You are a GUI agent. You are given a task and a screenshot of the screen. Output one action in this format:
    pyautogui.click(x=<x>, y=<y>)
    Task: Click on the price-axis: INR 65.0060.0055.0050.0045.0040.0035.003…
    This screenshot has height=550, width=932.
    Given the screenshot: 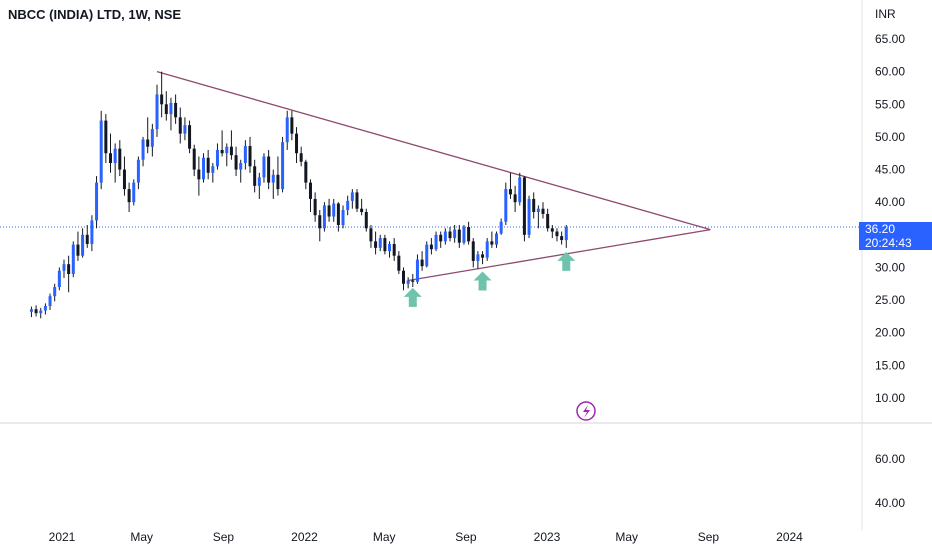 What is the action you would take?
    pyautogui.click(x=890, y=206)
    